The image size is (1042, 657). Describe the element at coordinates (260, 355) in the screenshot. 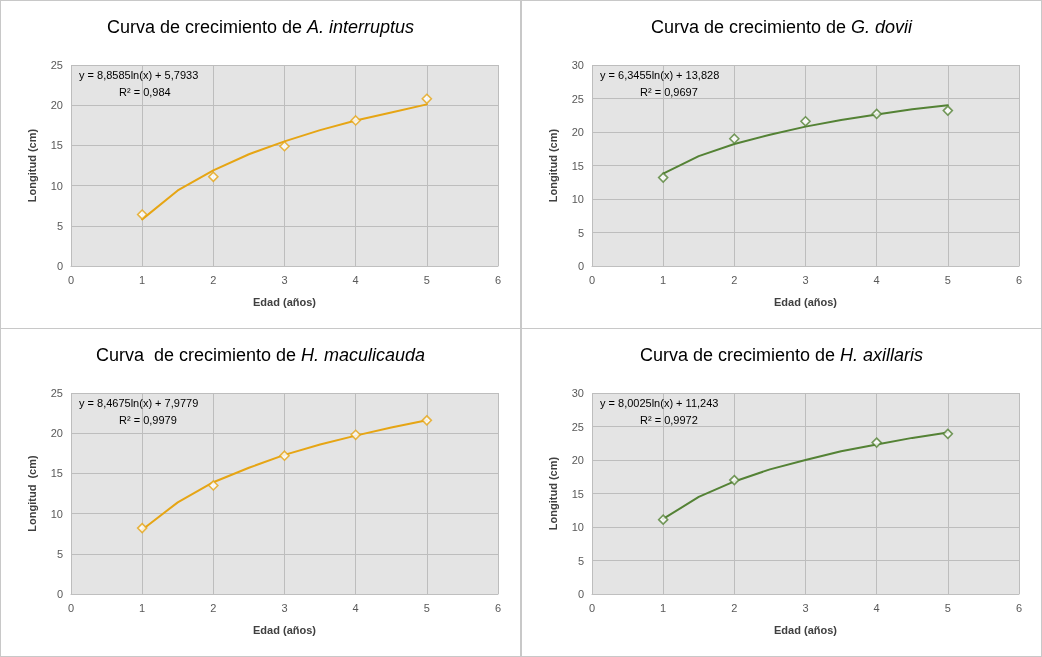

I see `chart-title: Curva de crecimiento de H. maculicauda` at that location.